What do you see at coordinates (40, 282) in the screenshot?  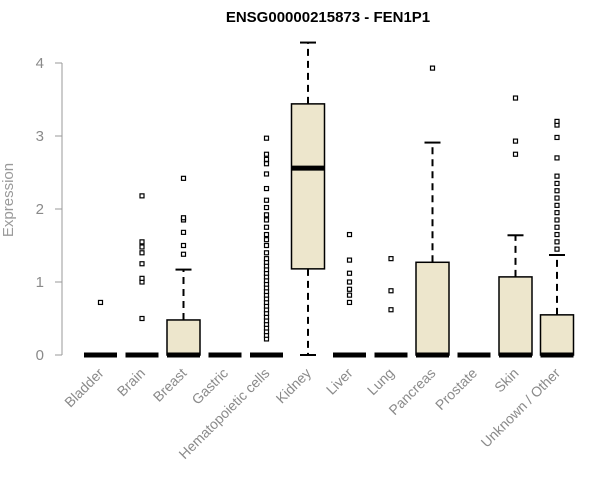 I see `y-tick-label: 1` at bounding box center [40, 282].